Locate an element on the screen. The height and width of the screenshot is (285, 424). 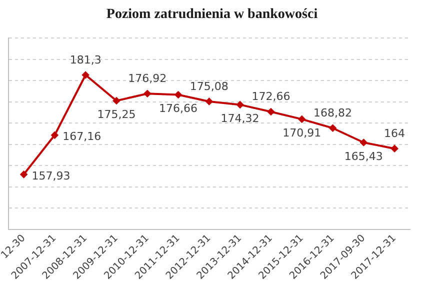
data-label: 176,92 is located at coordinates (147, 78).